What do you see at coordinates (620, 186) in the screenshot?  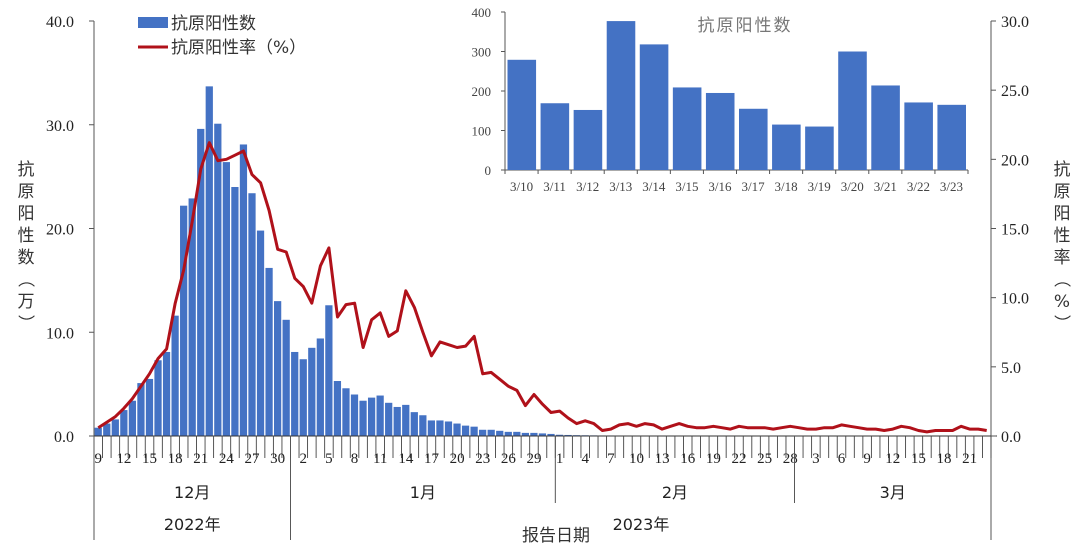 I see `inset-category-label: 3/13` at bounding box center [620, 186].